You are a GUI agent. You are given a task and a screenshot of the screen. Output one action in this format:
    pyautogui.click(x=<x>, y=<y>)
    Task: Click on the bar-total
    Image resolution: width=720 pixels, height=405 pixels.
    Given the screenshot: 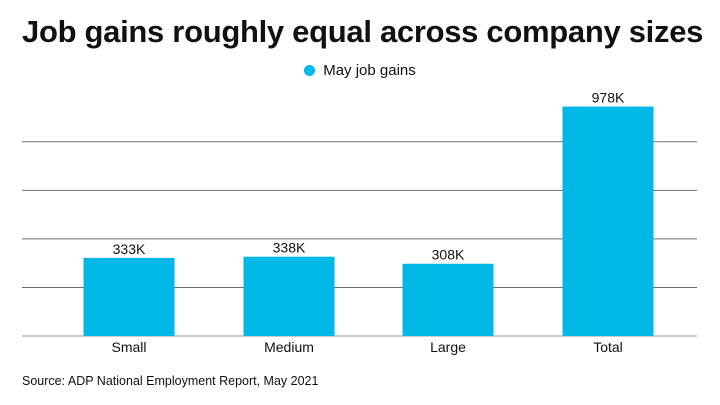 What is the action you would take?
    pyautogui.click(x=608, y=221)
    